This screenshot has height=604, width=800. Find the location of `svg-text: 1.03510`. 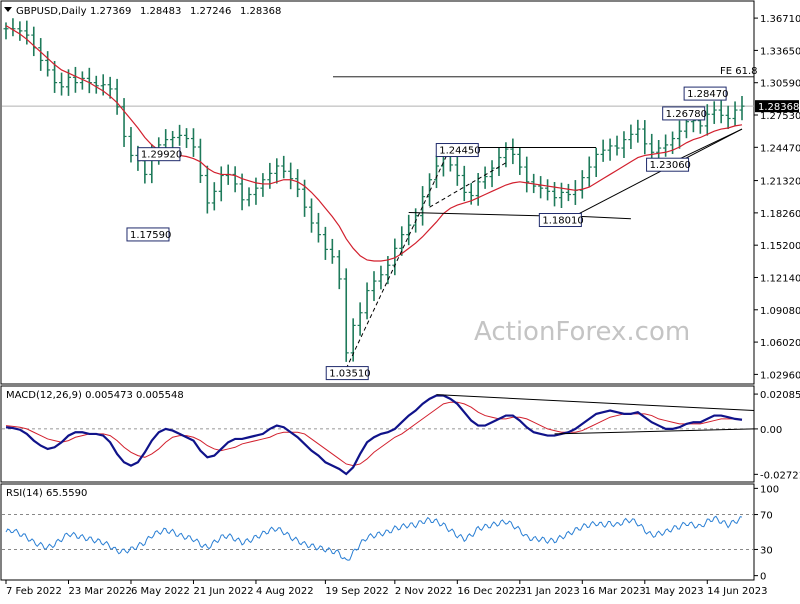

svg-text: 1.03510 is located at coordinates (349, 374).